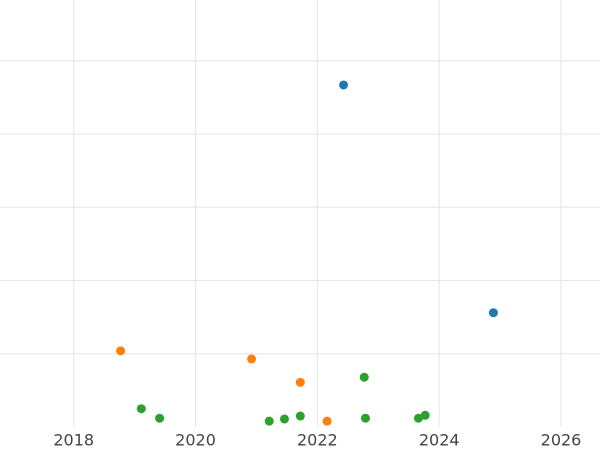 The width and height of the screenshot is (600, 450). Describe the element at coordinates (195, 440) in the screenshot. I see `x-tick-label: 2020` at that location.